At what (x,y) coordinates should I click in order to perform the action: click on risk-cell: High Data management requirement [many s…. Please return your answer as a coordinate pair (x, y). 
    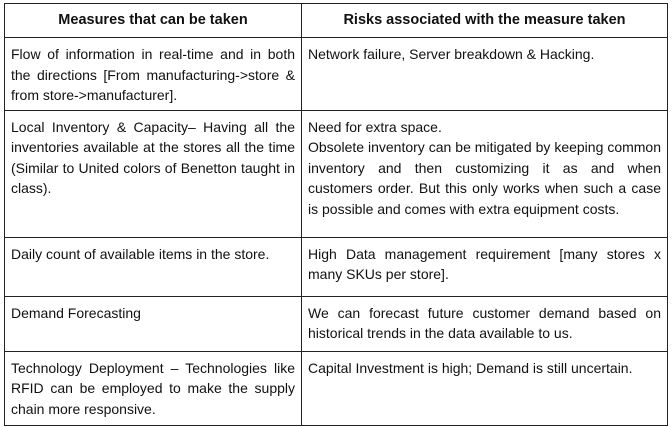
    Looking at the image, I should click on (484, 266).